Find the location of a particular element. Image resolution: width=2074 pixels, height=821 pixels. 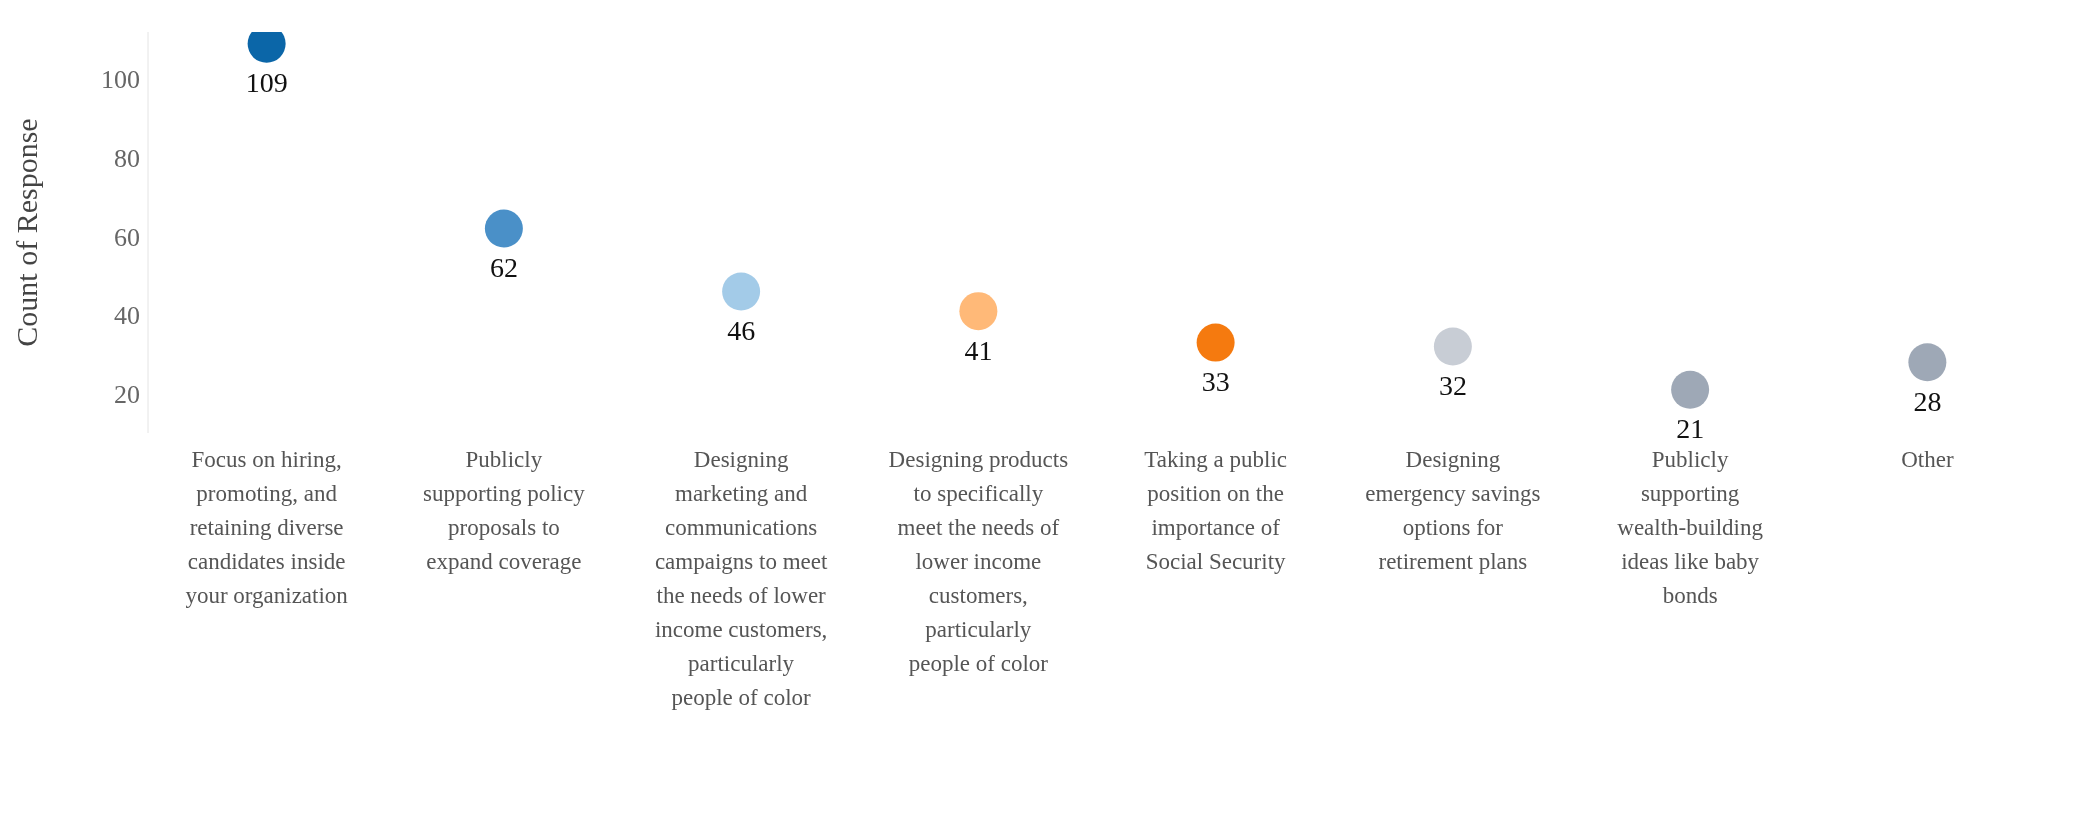

data-label: 41 is located at coordinates (978, 350).